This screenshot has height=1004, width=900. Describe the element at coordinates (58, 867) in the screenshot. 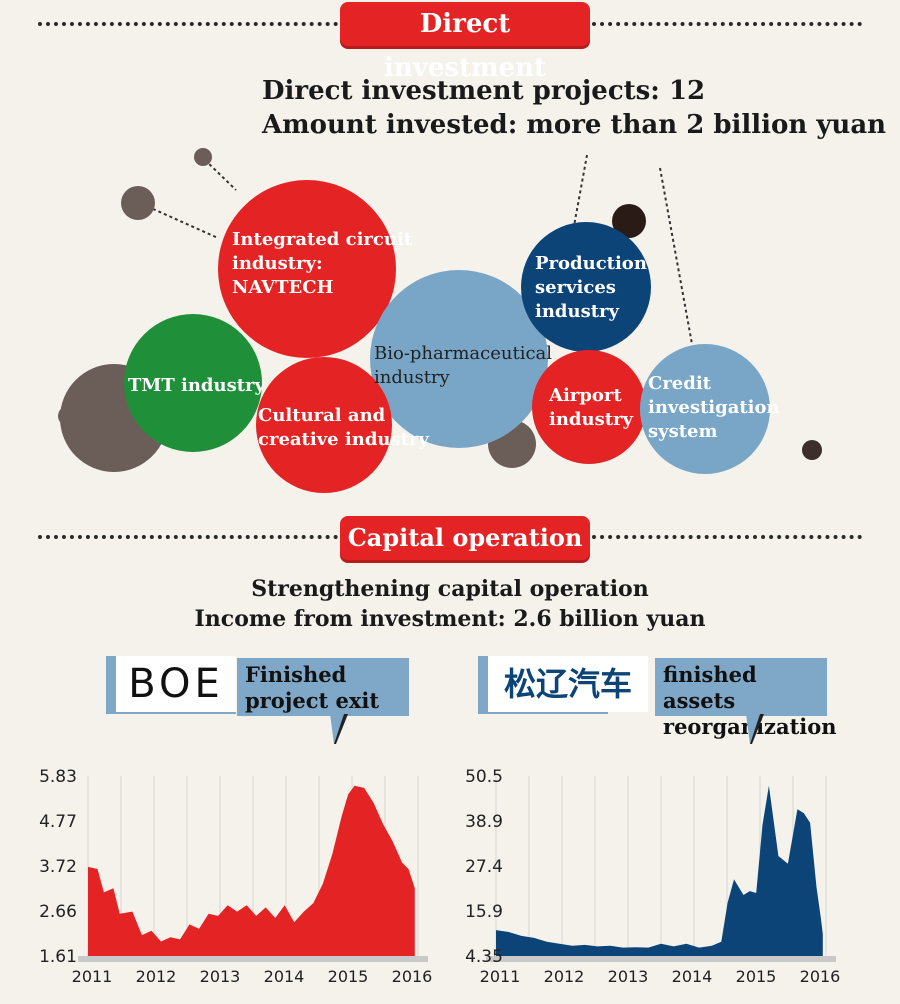

I see `y-tick-label: 3.72` at that location.